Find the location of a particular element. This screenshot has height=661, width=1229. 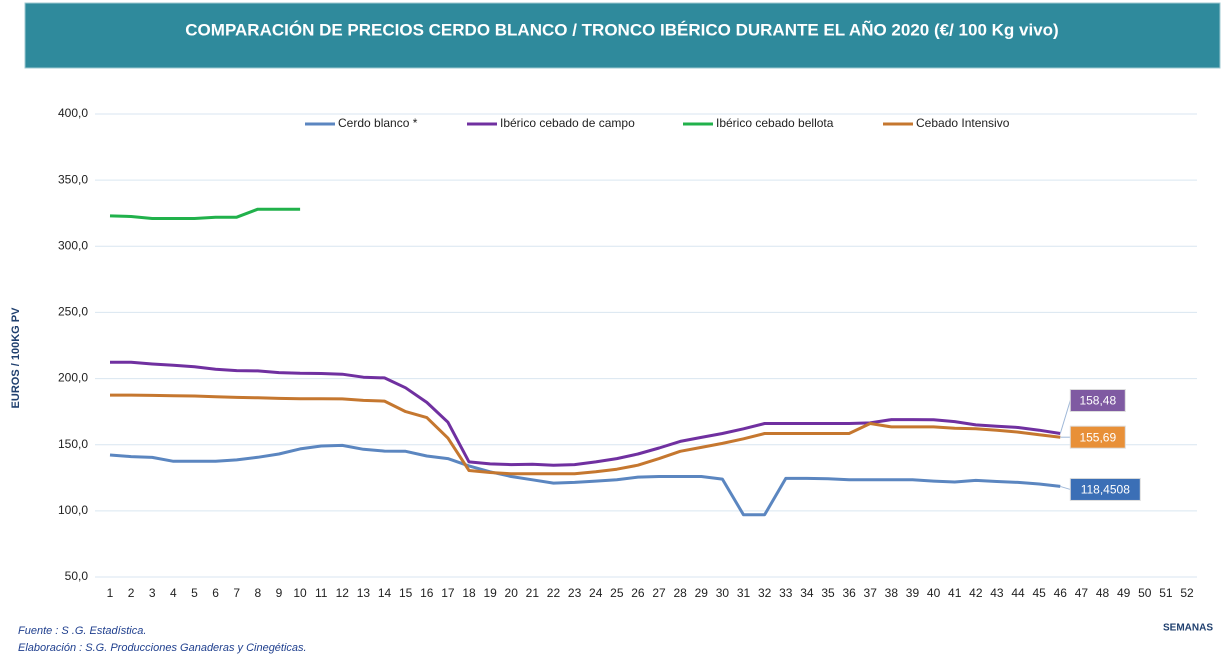

legend-label: Cebado Intensivo is located at coordinates (963, 123).